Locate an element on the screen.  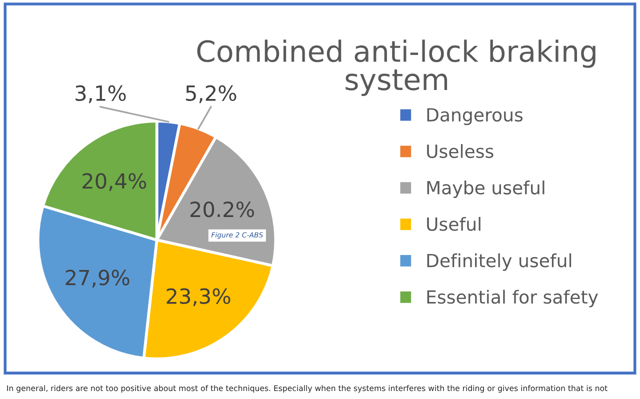
data-label: 20.2% is located at coordinates (222, 209).